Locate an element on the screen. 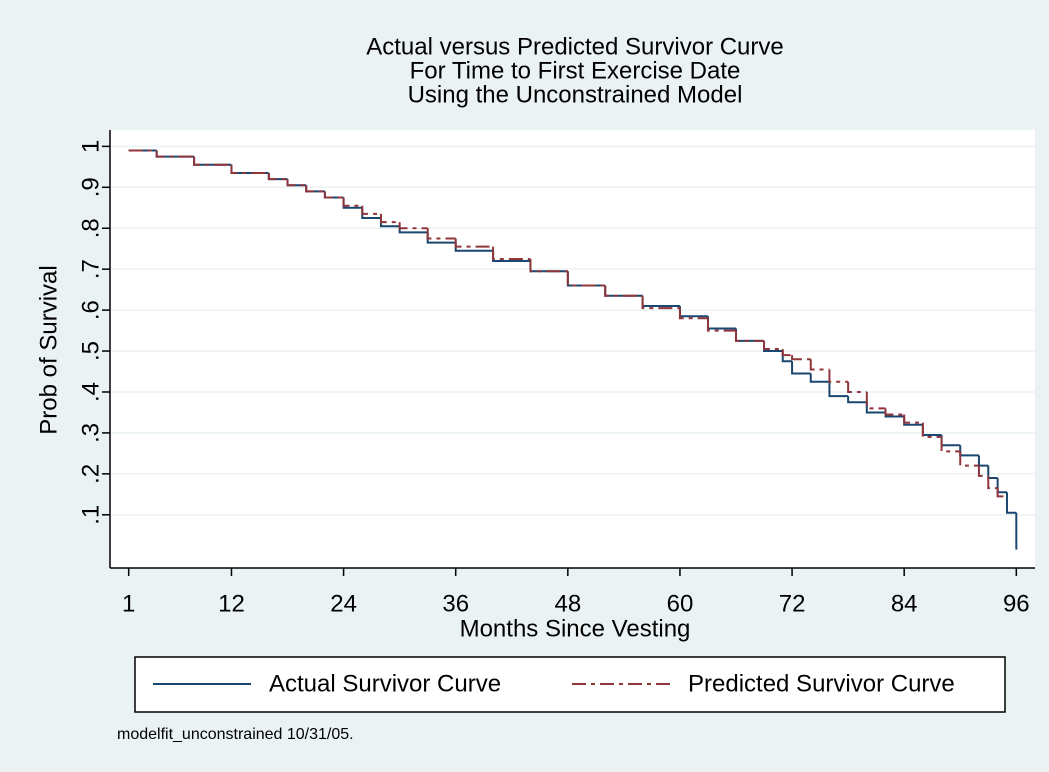 Image resolution: width=1049 pixels, height=772 pixels. x-tick-label: 96 is located at coordinates (1016, 603).